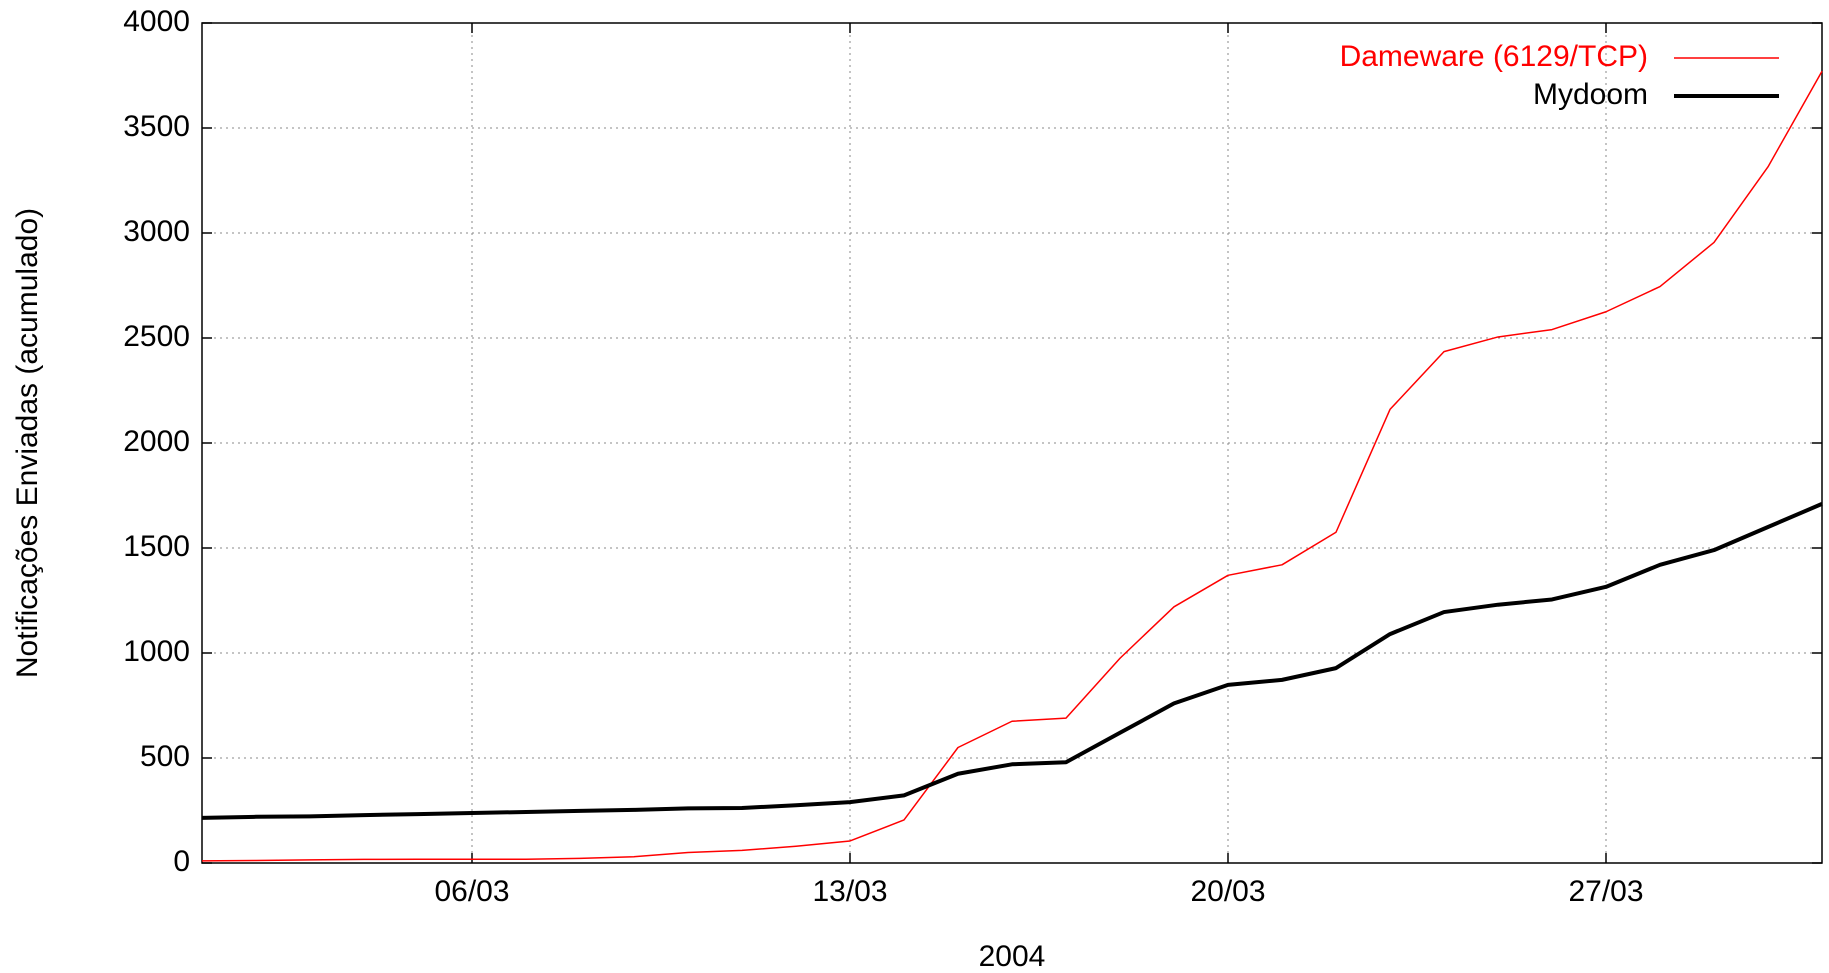  I want to click on y-tick-label: 4000, so click(156, 21).